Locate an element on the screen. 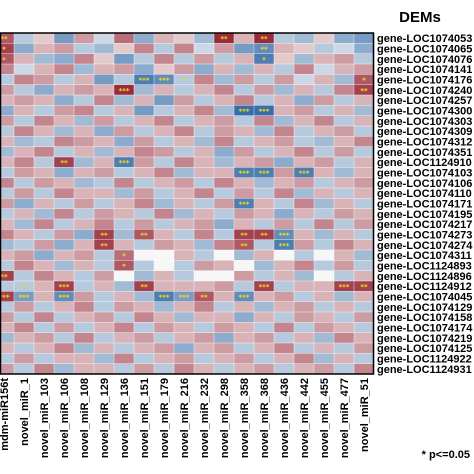 The image size is (474, 474). row-label: gene-LOC1074110 is located at coordinates (424, 194).